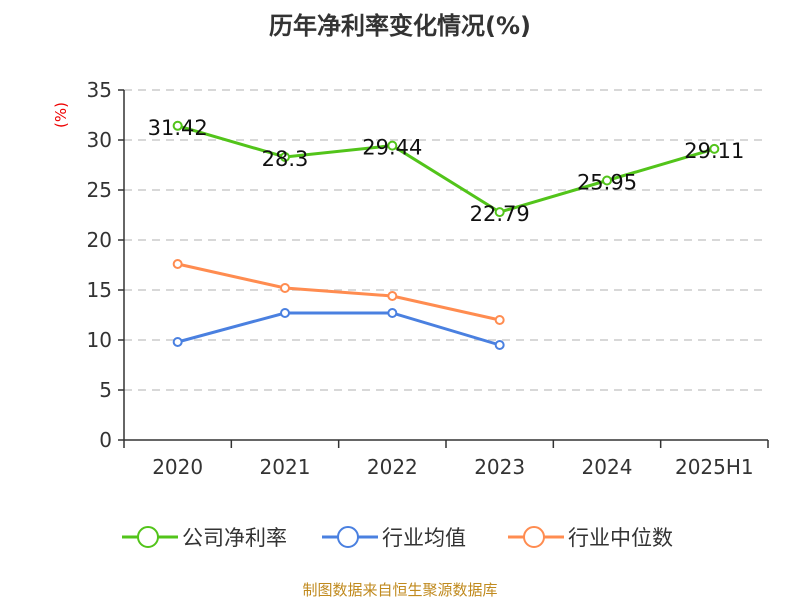 The image size is (800, 600). I want to click on y-tick-label: 5, so click(105, 390).